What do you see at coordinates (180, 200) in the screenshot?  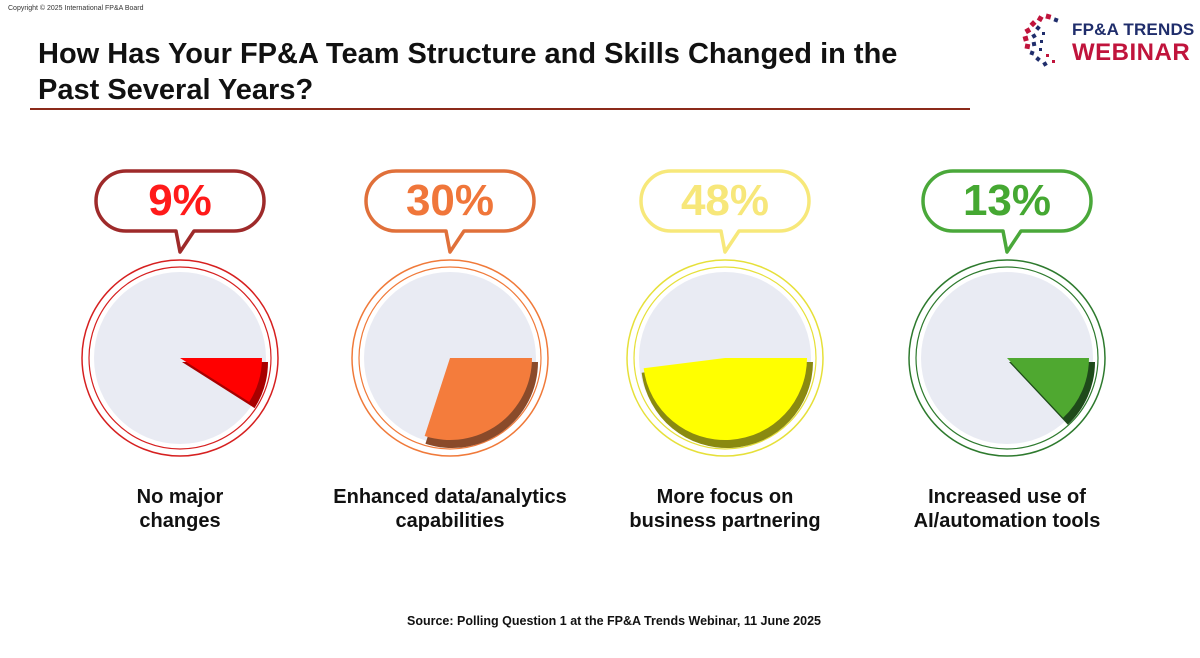 I see `percent-label: 9%` at bounding box center [180, 200].